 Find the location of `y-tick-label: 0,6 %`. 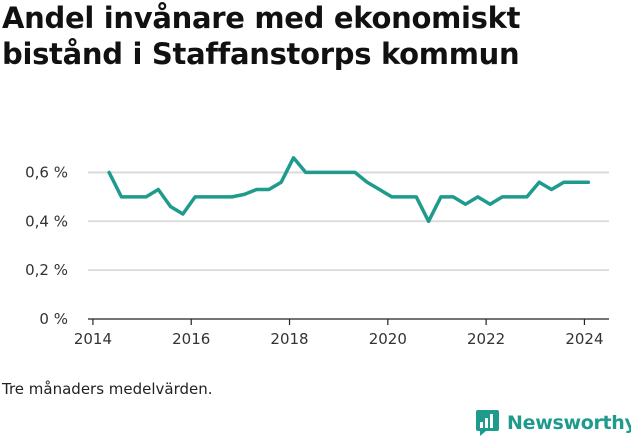

y-tick-label: 0,6 % is located at coordinates (46, 172).